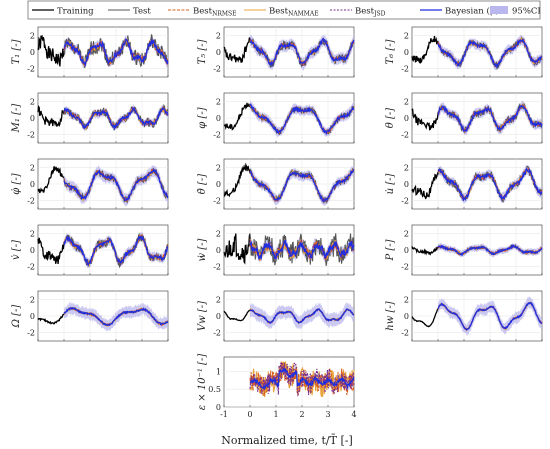 The width and height of the screenshot is (550, 449). I want to click on x-tick-label: 2, so click(301, 414).